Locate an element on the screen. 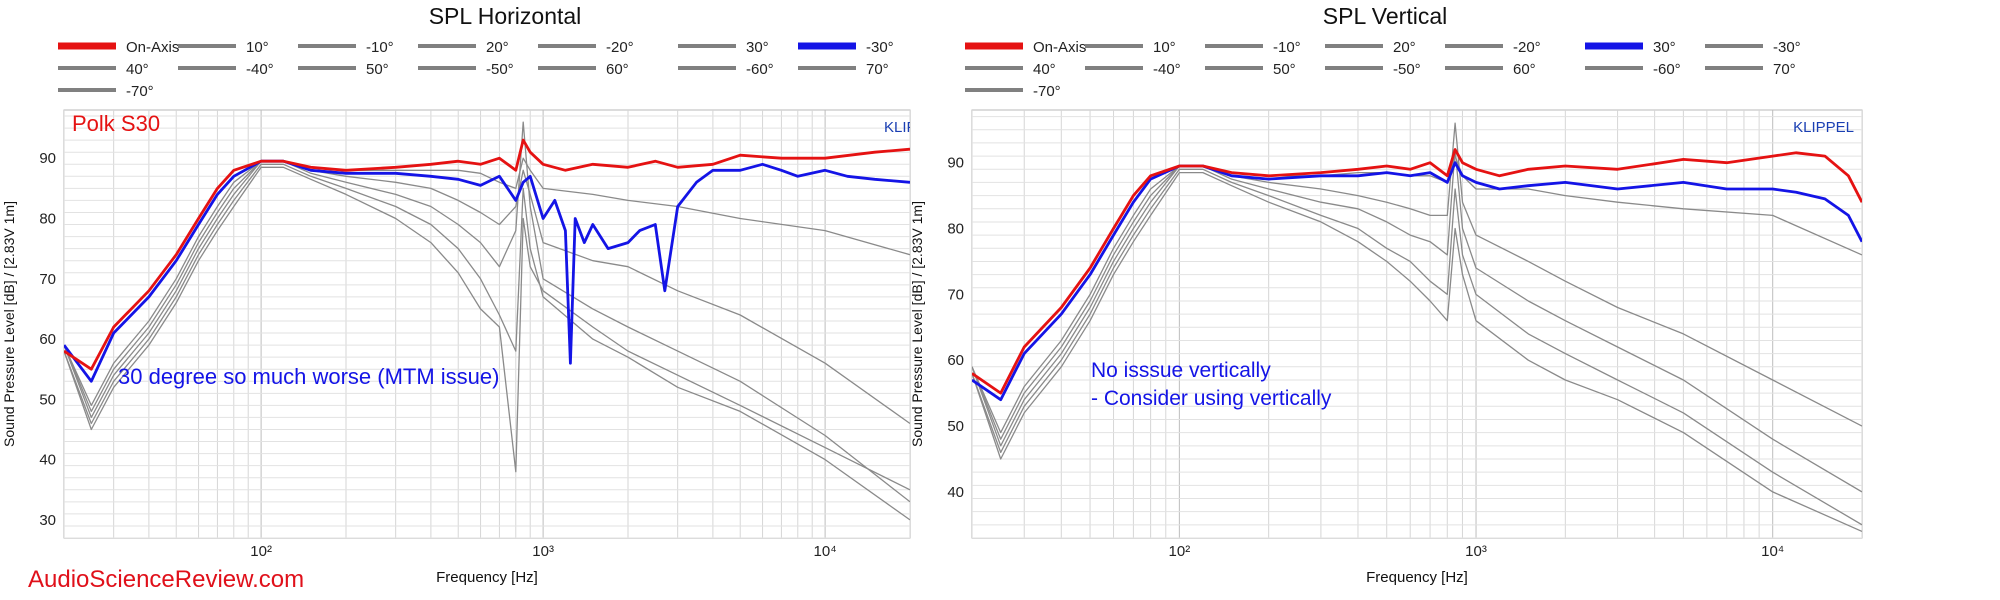 The image size is (2000, 600). brand-clip: KLIPPEL is located at coordinates (914, 127).